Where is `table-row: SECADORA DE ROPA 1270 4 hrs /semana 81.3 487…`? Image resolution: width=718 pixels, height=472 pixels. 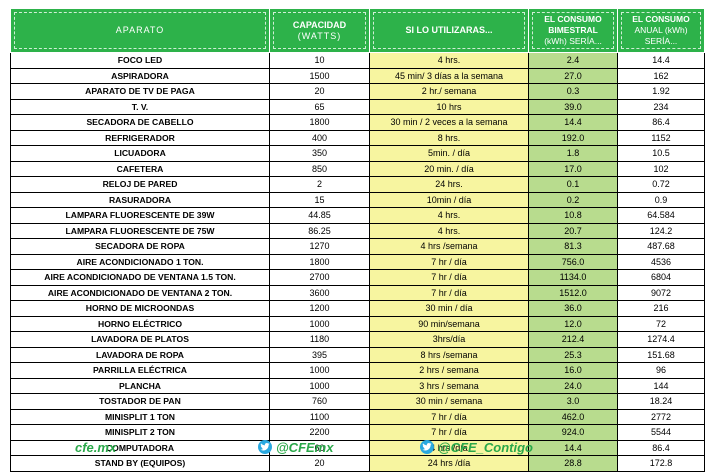 table-row: SECADORA DE ROPA 1270 4 hrs /semana 81.3 487… is located at coordinates (357, 246).